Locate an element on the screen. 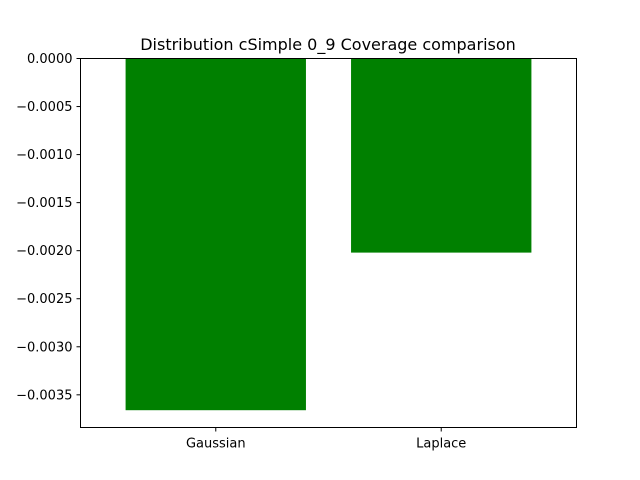  x-tick-label: Gaussian is located at coordinates (216, 444).